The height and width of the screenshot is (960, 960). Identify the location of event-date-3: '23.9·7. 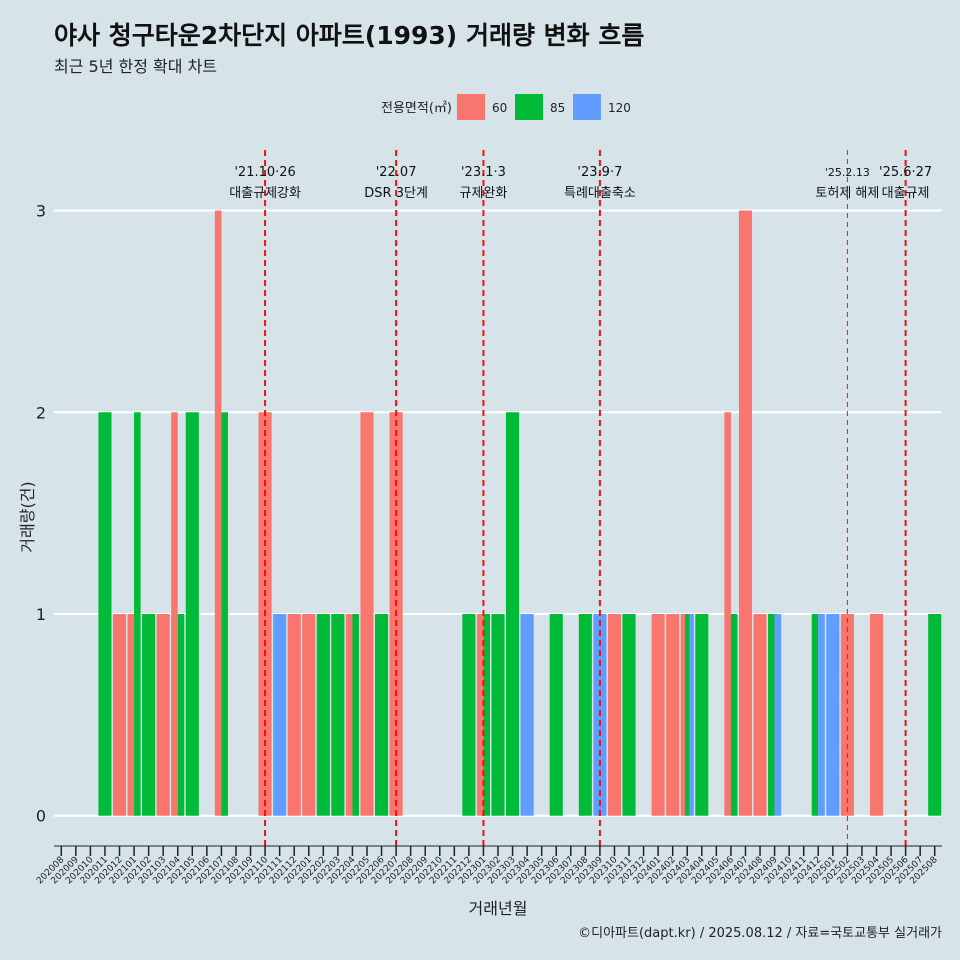
(599, 172).